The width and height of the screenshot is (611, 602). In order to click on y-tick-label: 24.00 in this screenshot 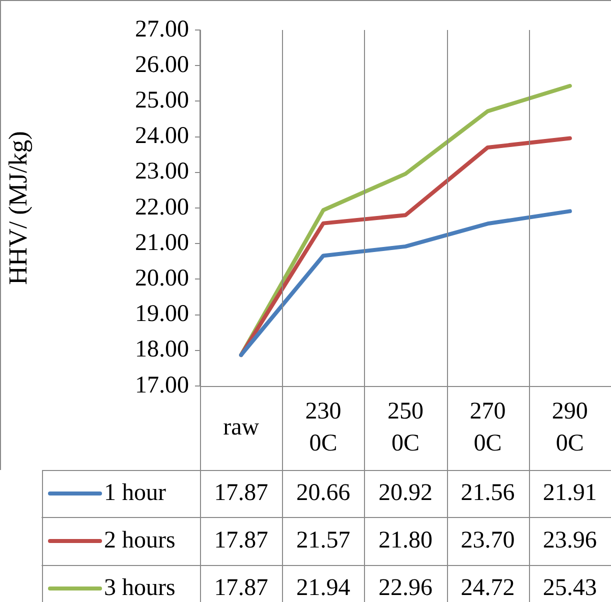, I will do `click(162, 136)`.